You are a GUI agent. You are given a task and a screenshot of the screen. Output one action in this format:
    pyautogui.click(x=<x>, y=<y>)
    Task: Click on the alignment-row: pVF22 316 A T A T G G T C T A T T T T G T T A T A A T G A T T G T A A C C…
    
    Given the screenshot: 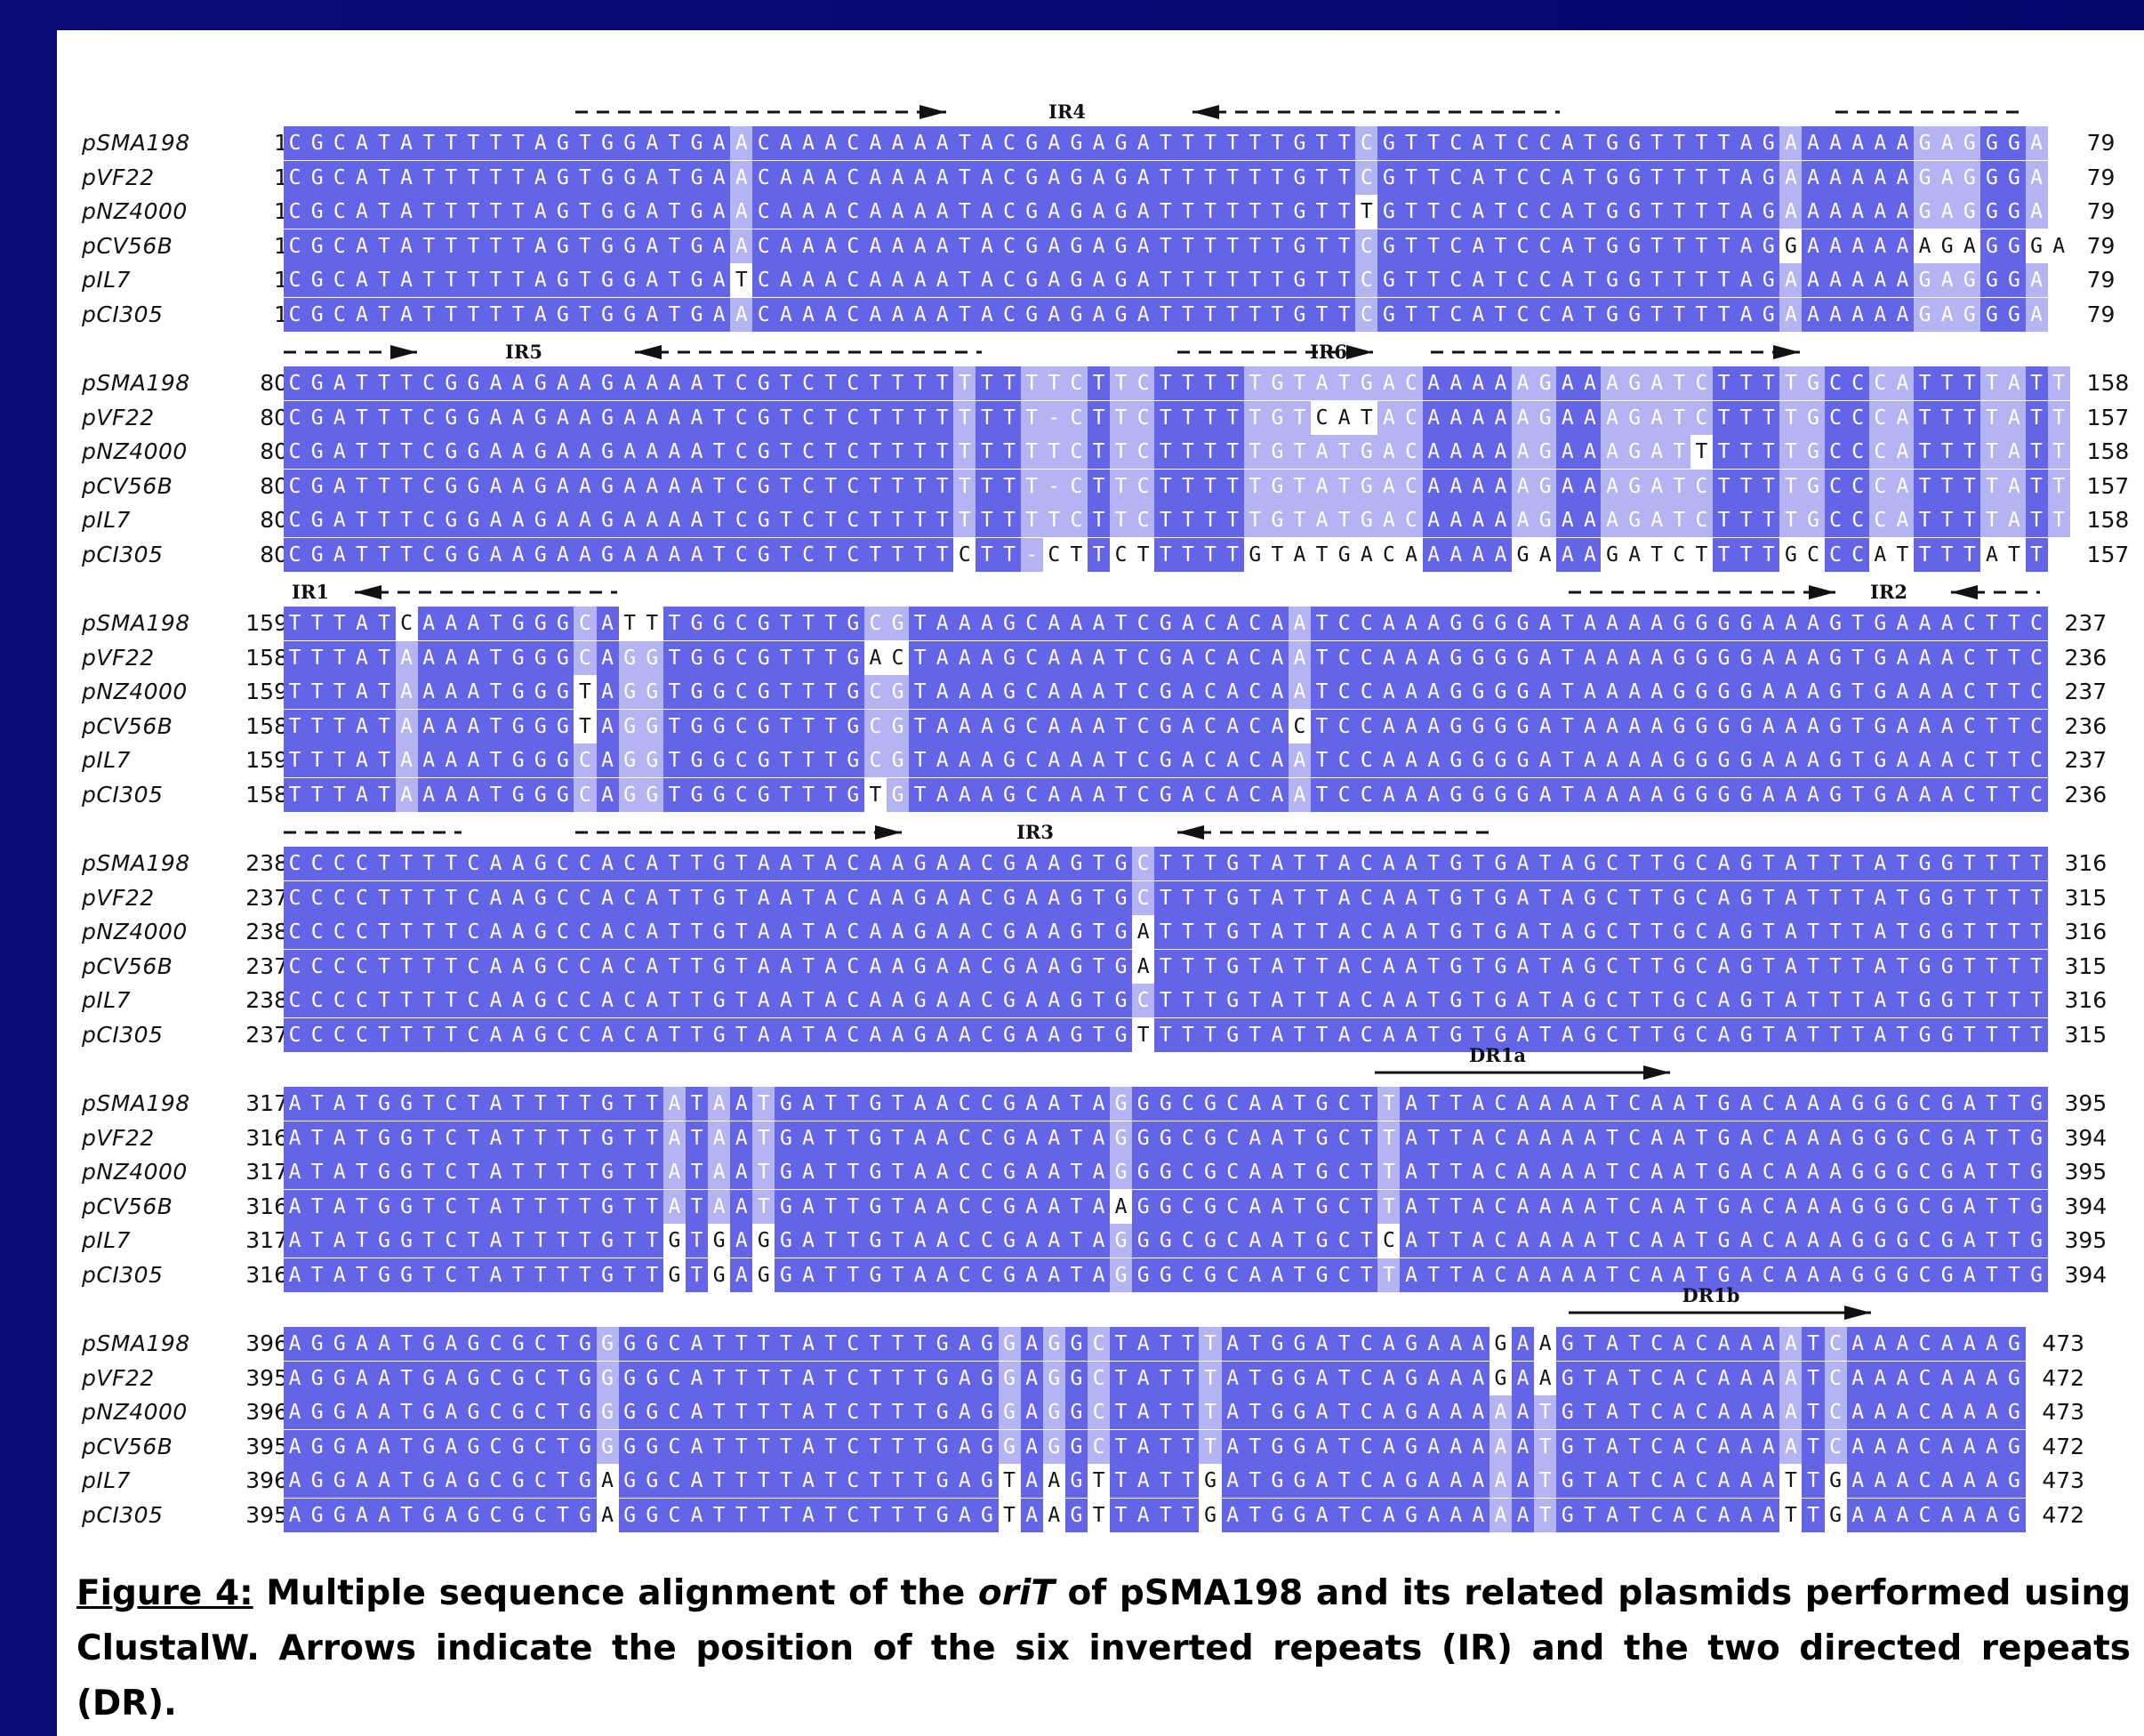 What is the action you would take?
    pyautogui.click(x=1100, y=1138)
    